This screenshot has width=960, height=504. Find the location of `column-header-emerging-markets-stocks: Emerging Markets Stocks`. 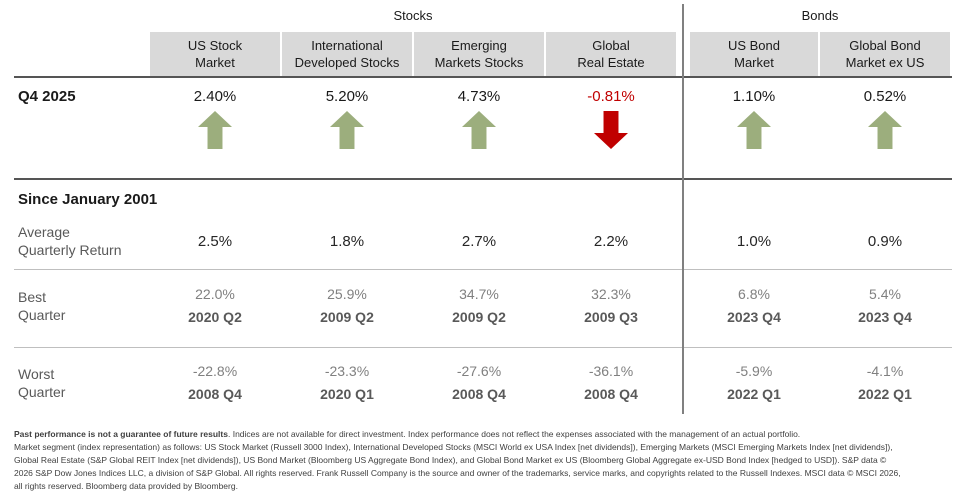

column-header-emerging-markets-stocks: Emerging Markets Stocks is located at coordinates (479, 54).